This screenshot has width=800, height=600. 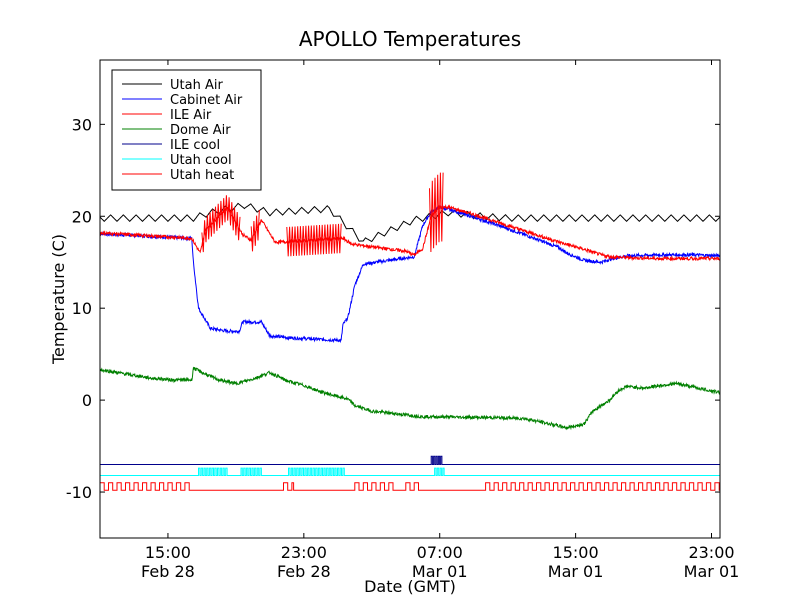 What do you see at coordinates (410, 486) in the screenshot?
I see `series-line-utah-heat` at bounding box center [410, 486].